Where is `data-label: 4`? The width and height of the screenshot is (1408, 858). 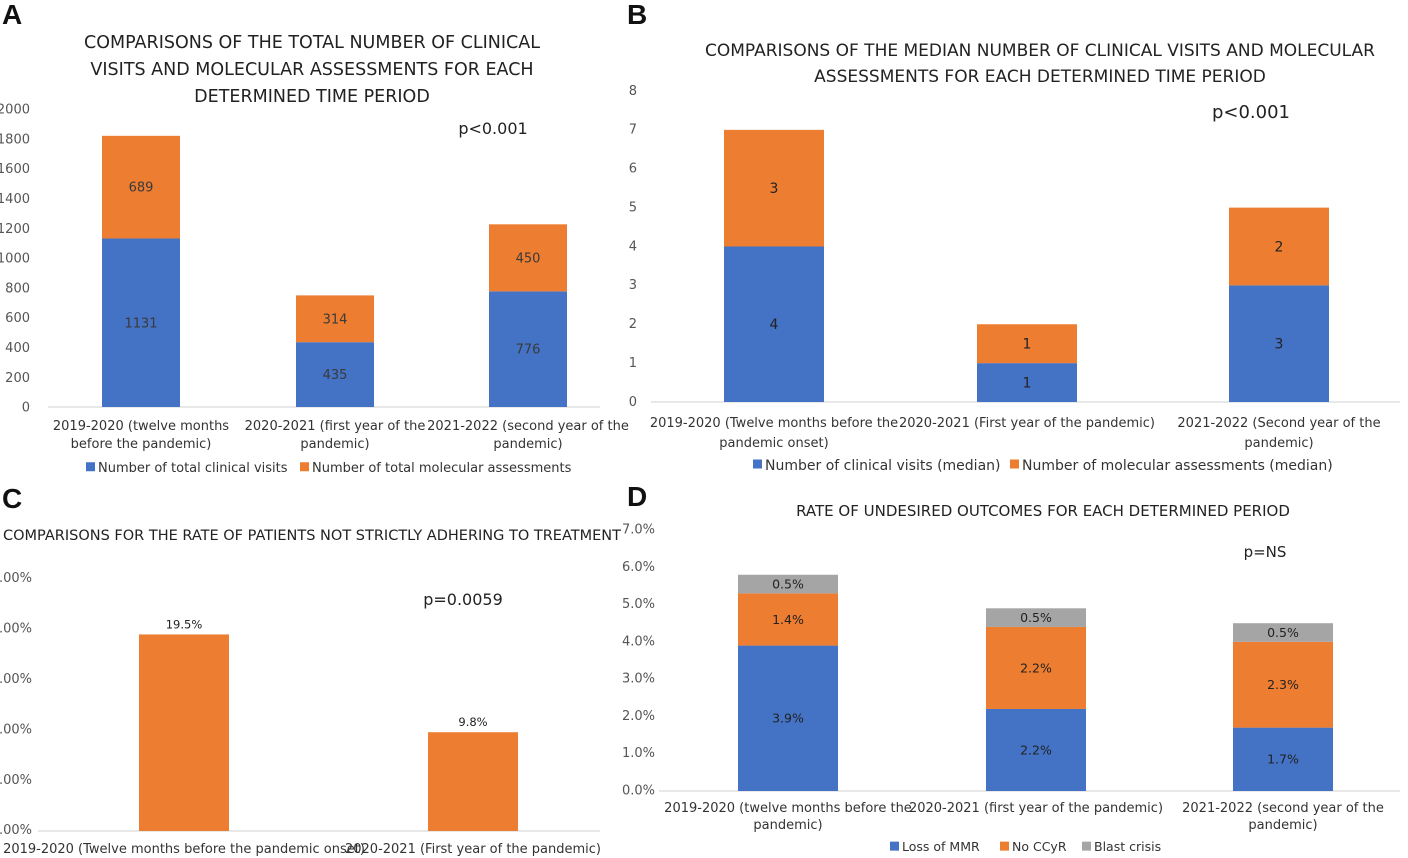 data-label: 4 is located at coordinates (774, 325).